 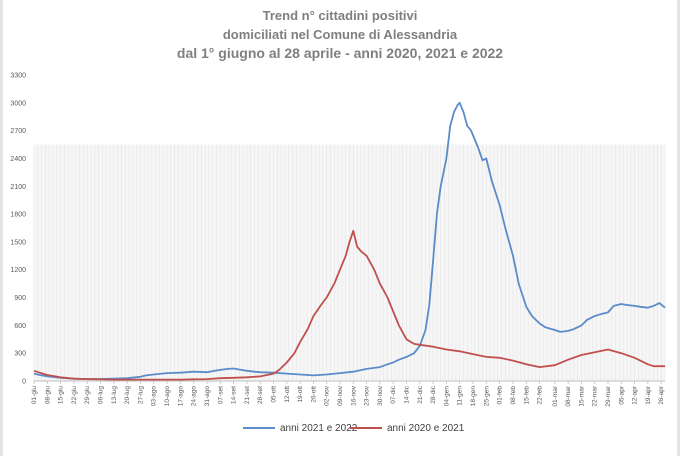 What do you see at coordinates (526, 395) in the screenshot?
I see `x-tick-label: 15-feb` at bounding box center [526, 395].